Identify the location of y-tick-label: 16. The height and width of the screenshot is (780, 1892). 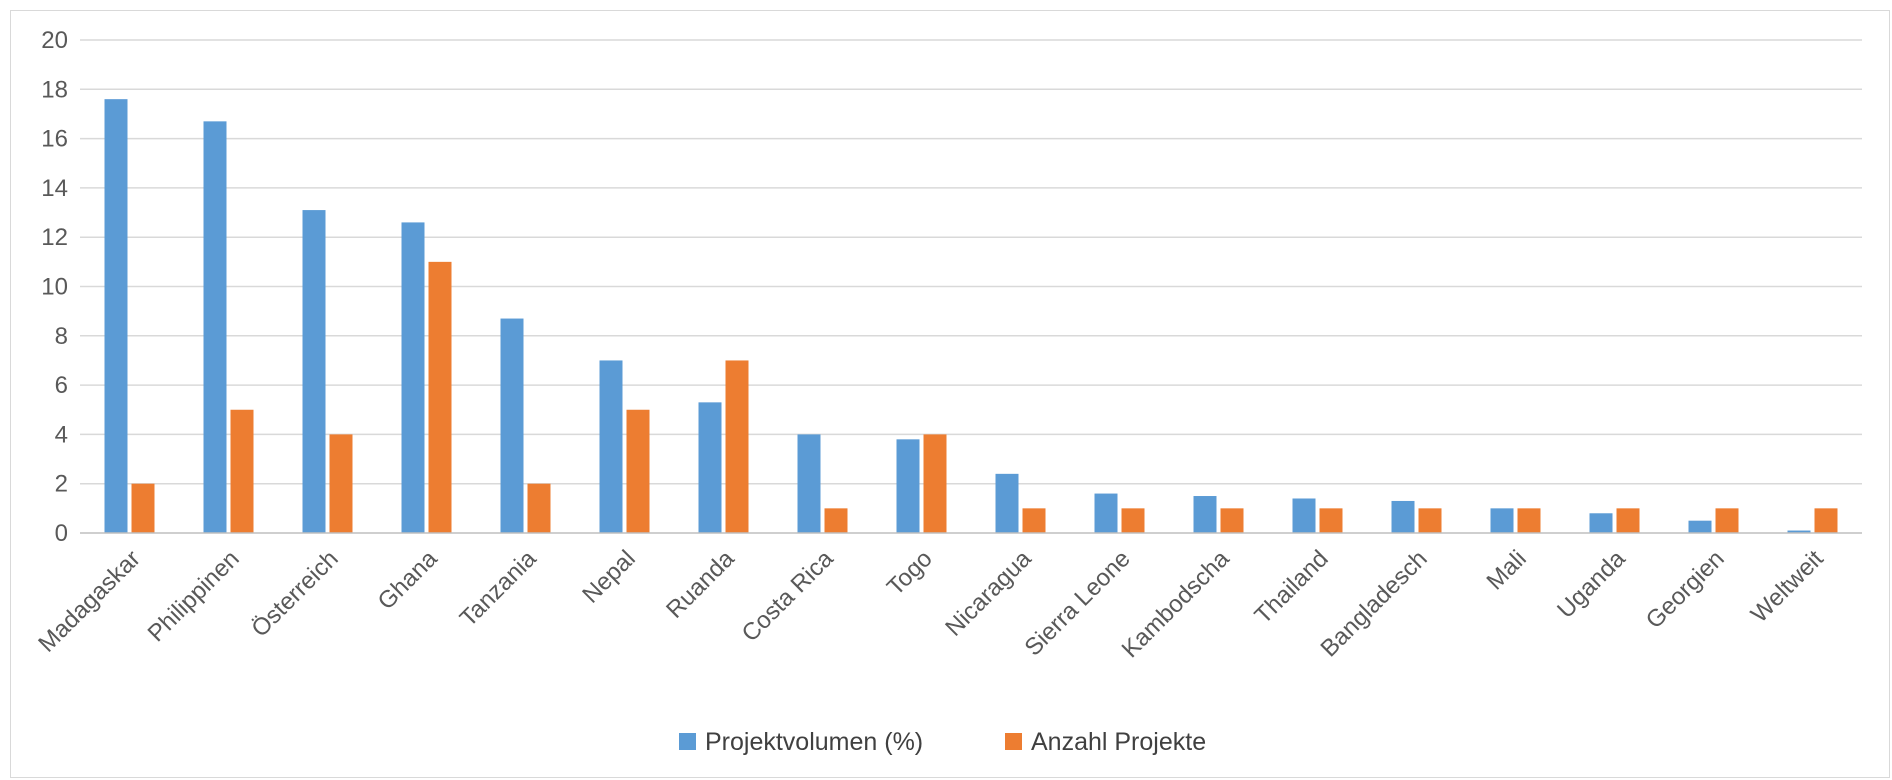
(54, 139).